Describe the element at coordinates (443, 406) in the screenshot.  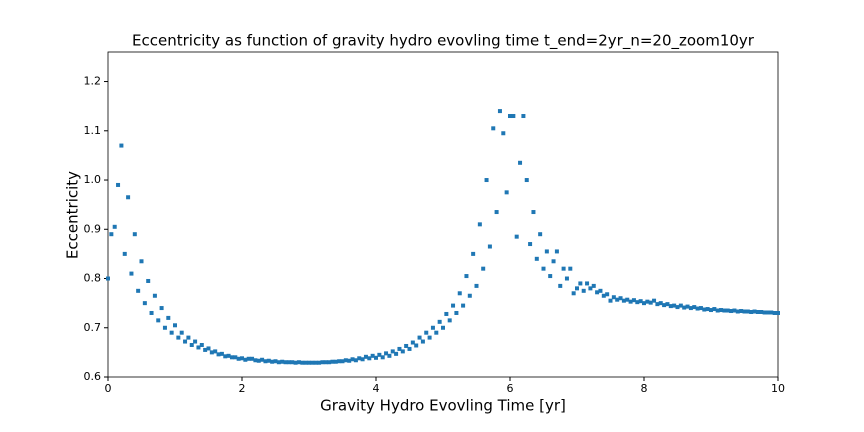
I see `x-axis-label: Gravity Hydro Evovling Time [yr]` at that location.